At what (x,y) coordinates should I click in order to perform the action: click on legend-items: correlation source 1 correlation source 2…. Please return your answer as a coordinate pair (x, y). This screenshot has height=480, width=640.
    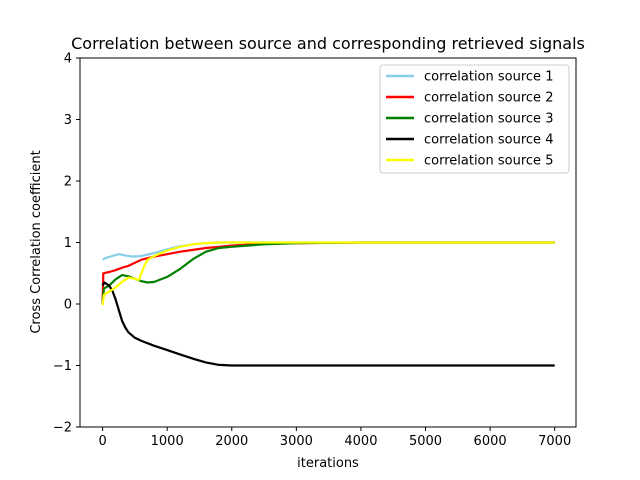
    Looking at the image, I should click on (469, 119).